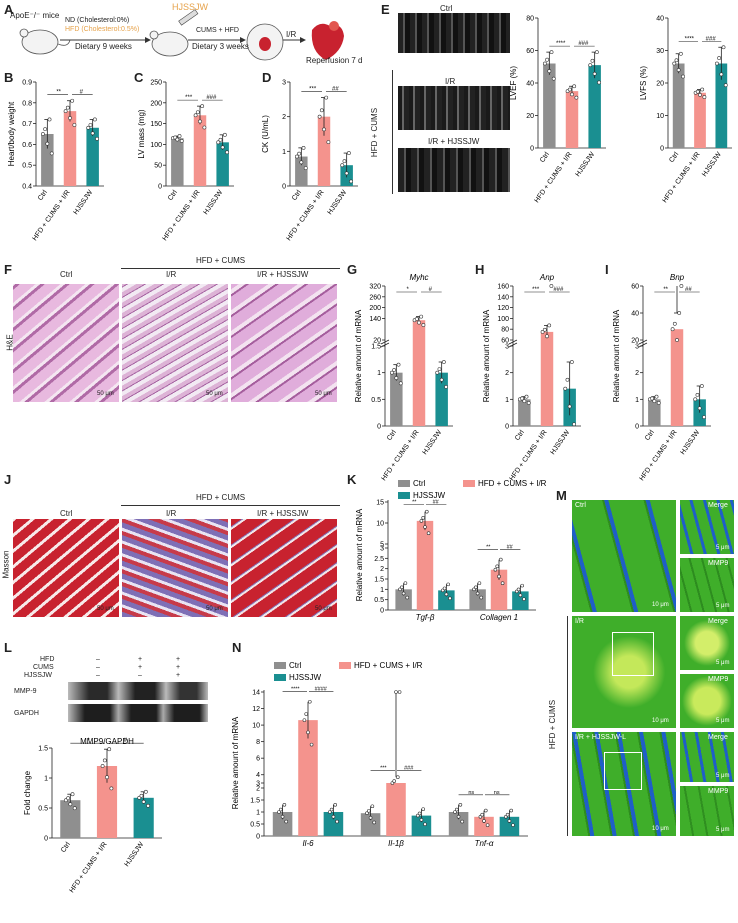  What do you see at coordinates (530, 116) in the screenshot?
I see `chart-e1-ticklabel-1: 20` at bounding box center [530, 116].